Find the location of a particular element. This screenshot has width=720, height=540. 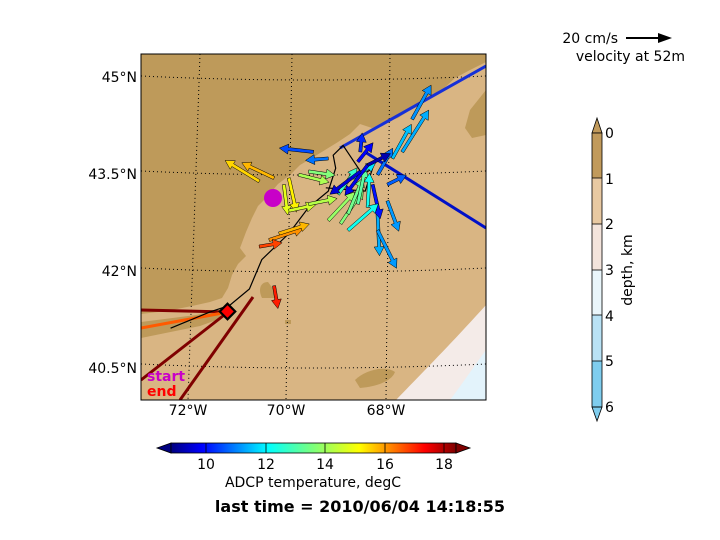

end-marker is located at coordinates (227, 311).